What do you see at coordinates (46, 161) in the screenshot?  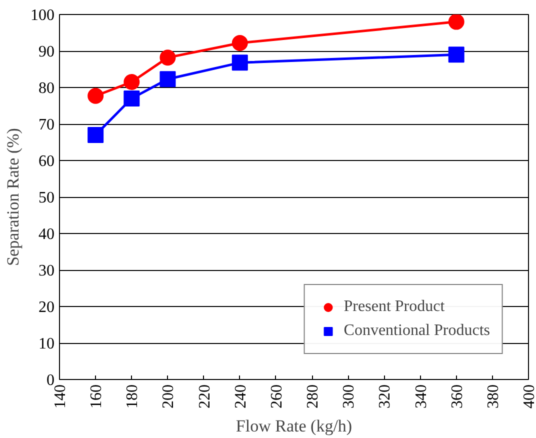 I see `y-tick-label: 60` at bounding box center [46, 161].